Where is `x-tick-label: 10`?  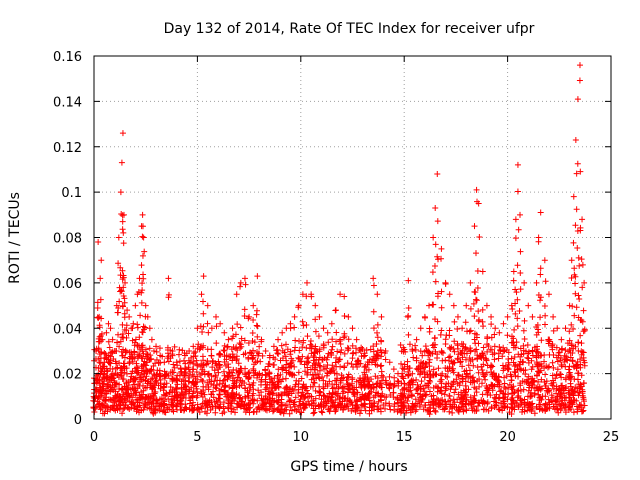 x-tick-label: 10 is located at coordinates (301, 437).